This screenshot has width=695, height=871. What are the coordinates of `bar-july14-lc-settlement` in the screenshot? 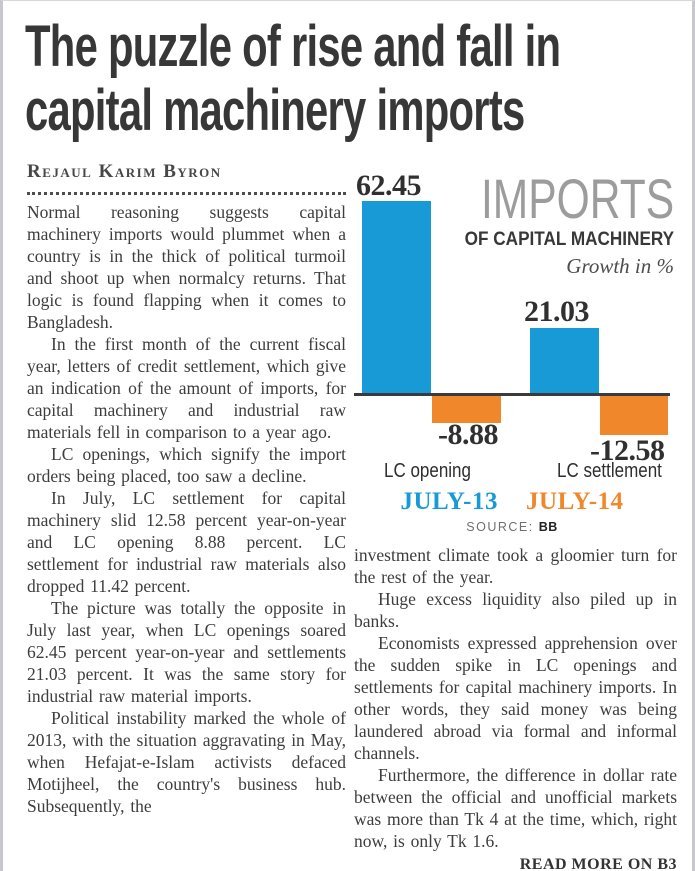 It's located at (634, 415).